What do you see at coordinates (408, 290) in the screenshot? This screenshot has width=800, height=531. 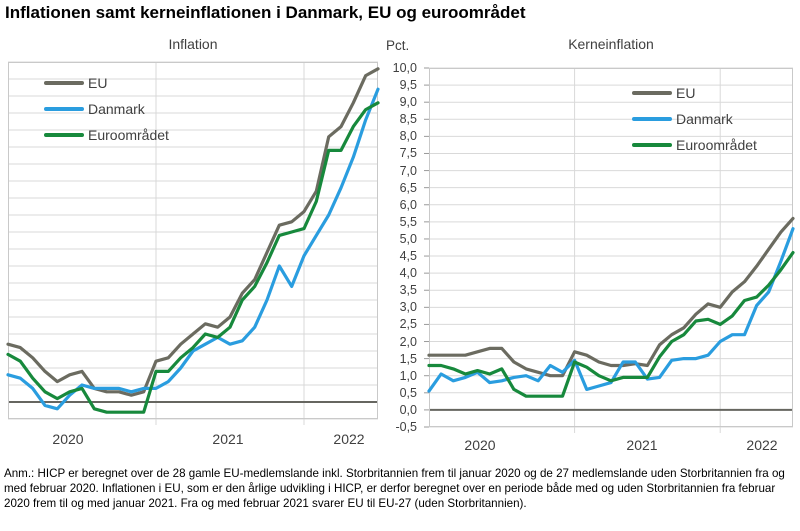 I see `y-axis-tick-label: 3,5` at bounding box center [408, 290].